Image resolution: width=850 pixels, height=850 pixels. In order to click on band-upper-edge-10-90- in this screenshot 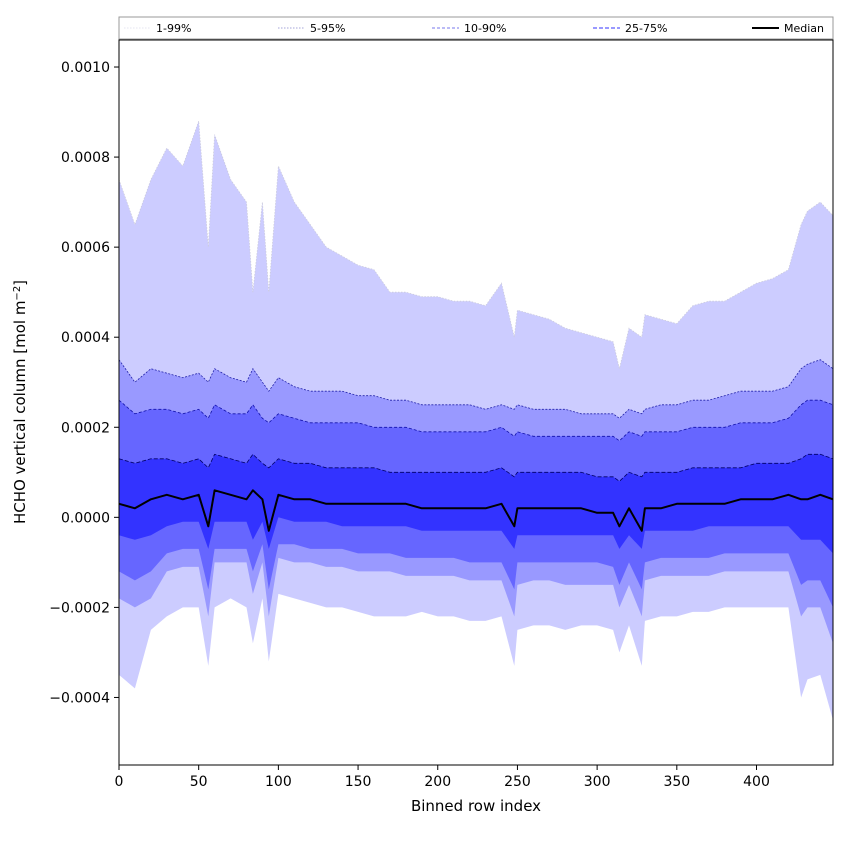, I will do `click(476, 420)`.